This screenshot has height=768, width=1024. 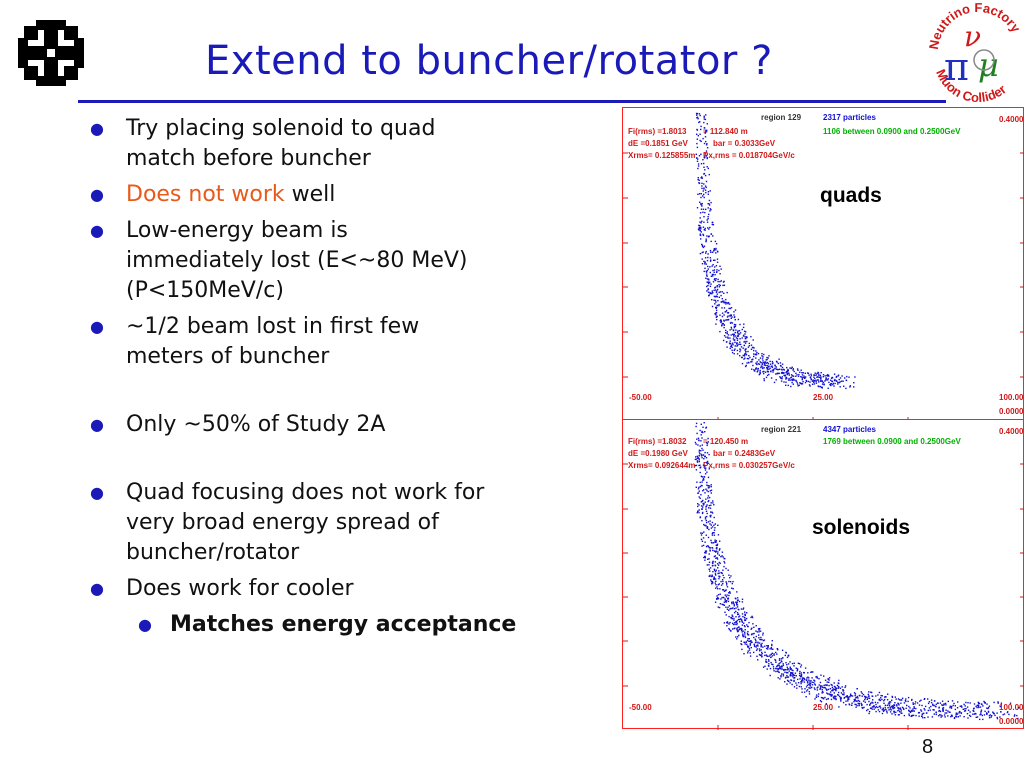 I want to click on svg-text: 0.4000, so click(x=1011, y=431).